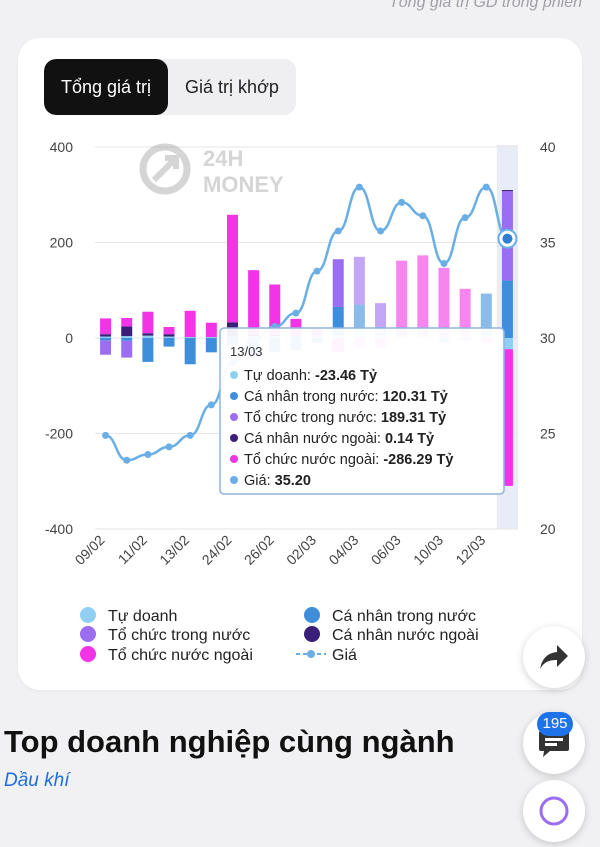  What do you see at coordinates (555, 724) in the screenshot?
I see `comment-count-badge: 195` at bounding box center [555, 724].